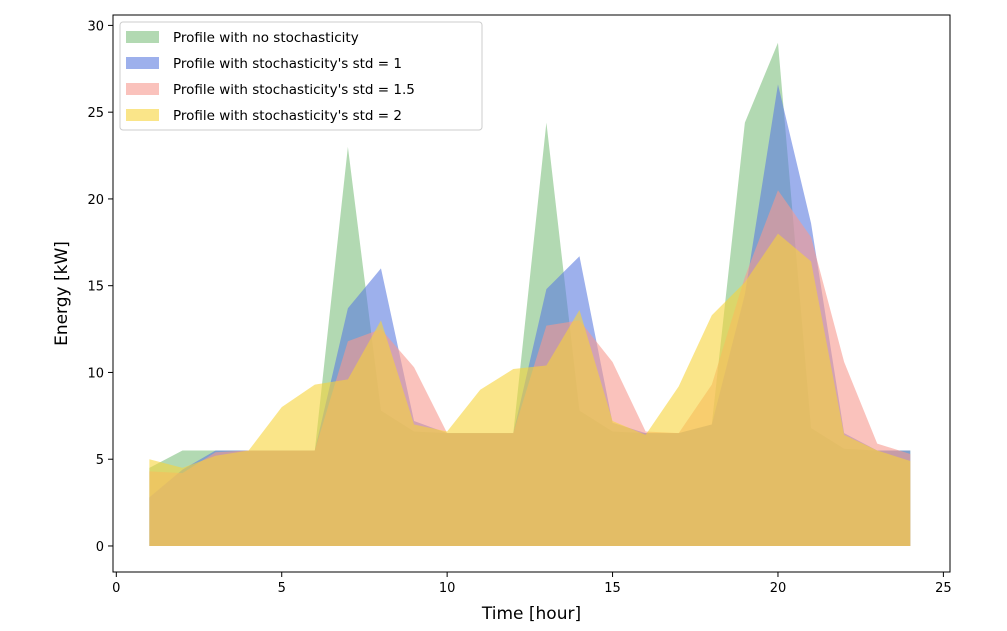  Describe the element at coordinates (95, 26) in the screenshot. I see `y-tick-label: 30` at that location.